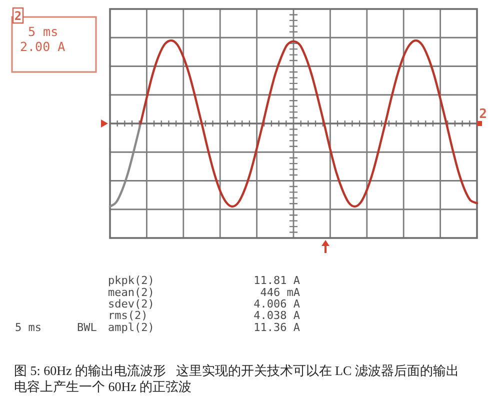 This screenshot has height=403, width=490. What do you see at coordinates (131, 304) in the screenshot?
I see `text: sdev(2)` at bounding box center [131, 304].